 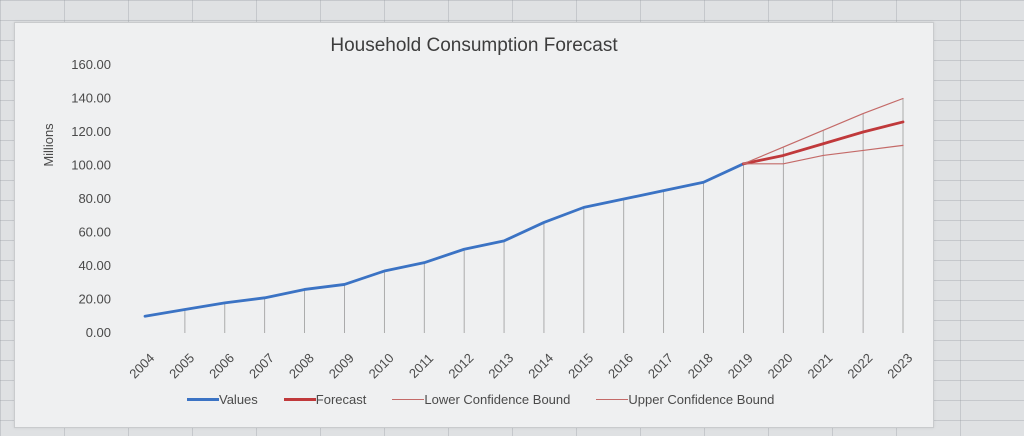 I want to click on x-tick-label: 2013, so click(x=500, y=365).